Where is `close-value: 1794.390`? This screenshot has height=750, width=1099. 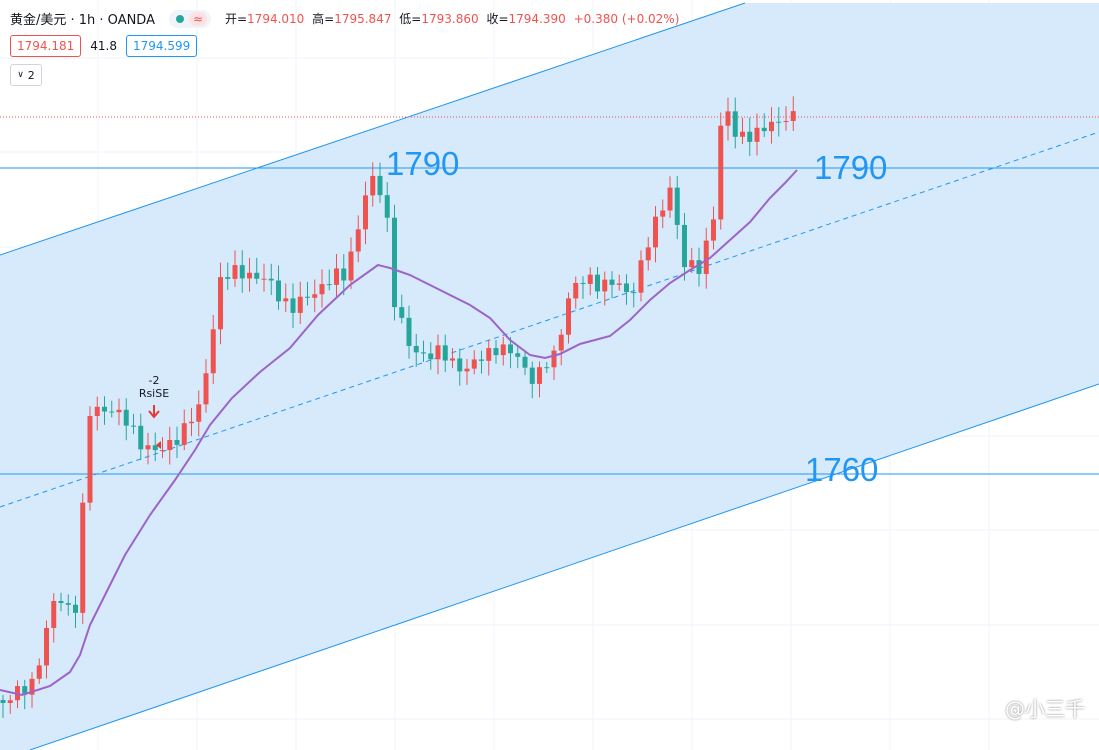 close-value: 1794.390 is located at coordinates (537, 19).